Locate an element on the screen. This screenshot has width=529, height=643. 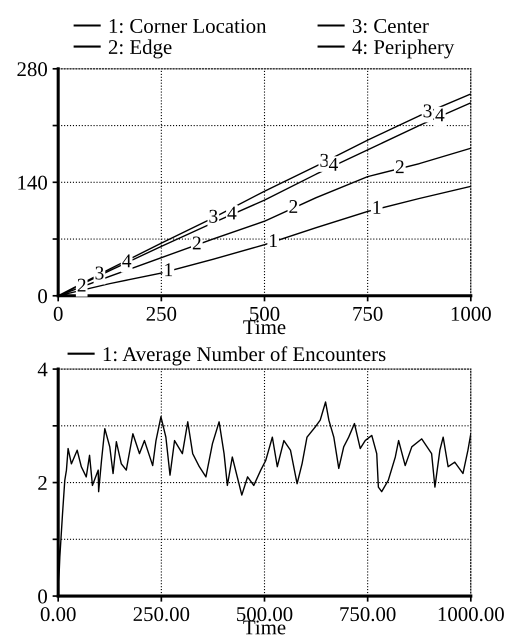
legend-label: 1: Corner Location is located at coordinates (188, 26).